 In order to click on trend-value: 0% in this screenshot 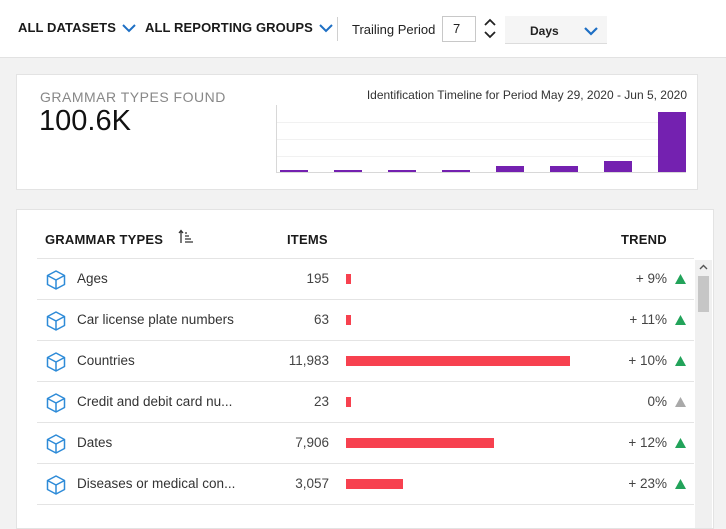, I will do `click(657, 401)`.